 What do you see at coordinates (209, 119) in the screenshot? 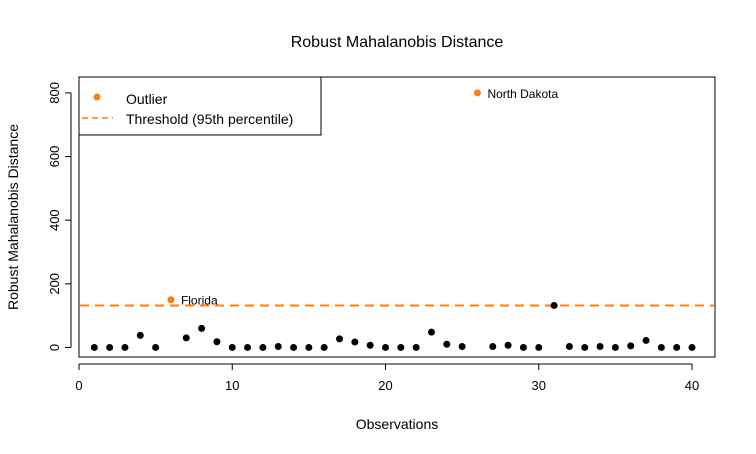
I see `legend-threshold-label: Threshold (95th percentile)` at bounding box center [209, 119].